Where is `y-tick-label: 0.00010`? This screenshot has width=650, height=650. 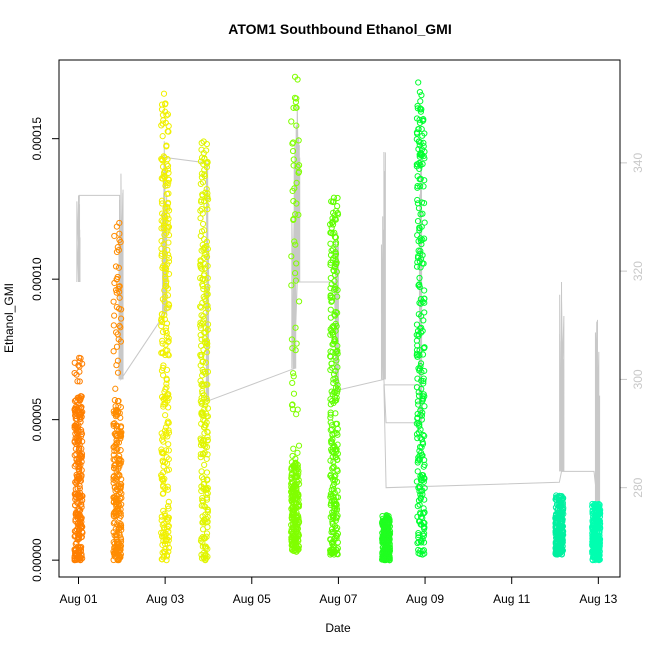 y-tick-label: 0.00010 is located at coordinates (37, 279).